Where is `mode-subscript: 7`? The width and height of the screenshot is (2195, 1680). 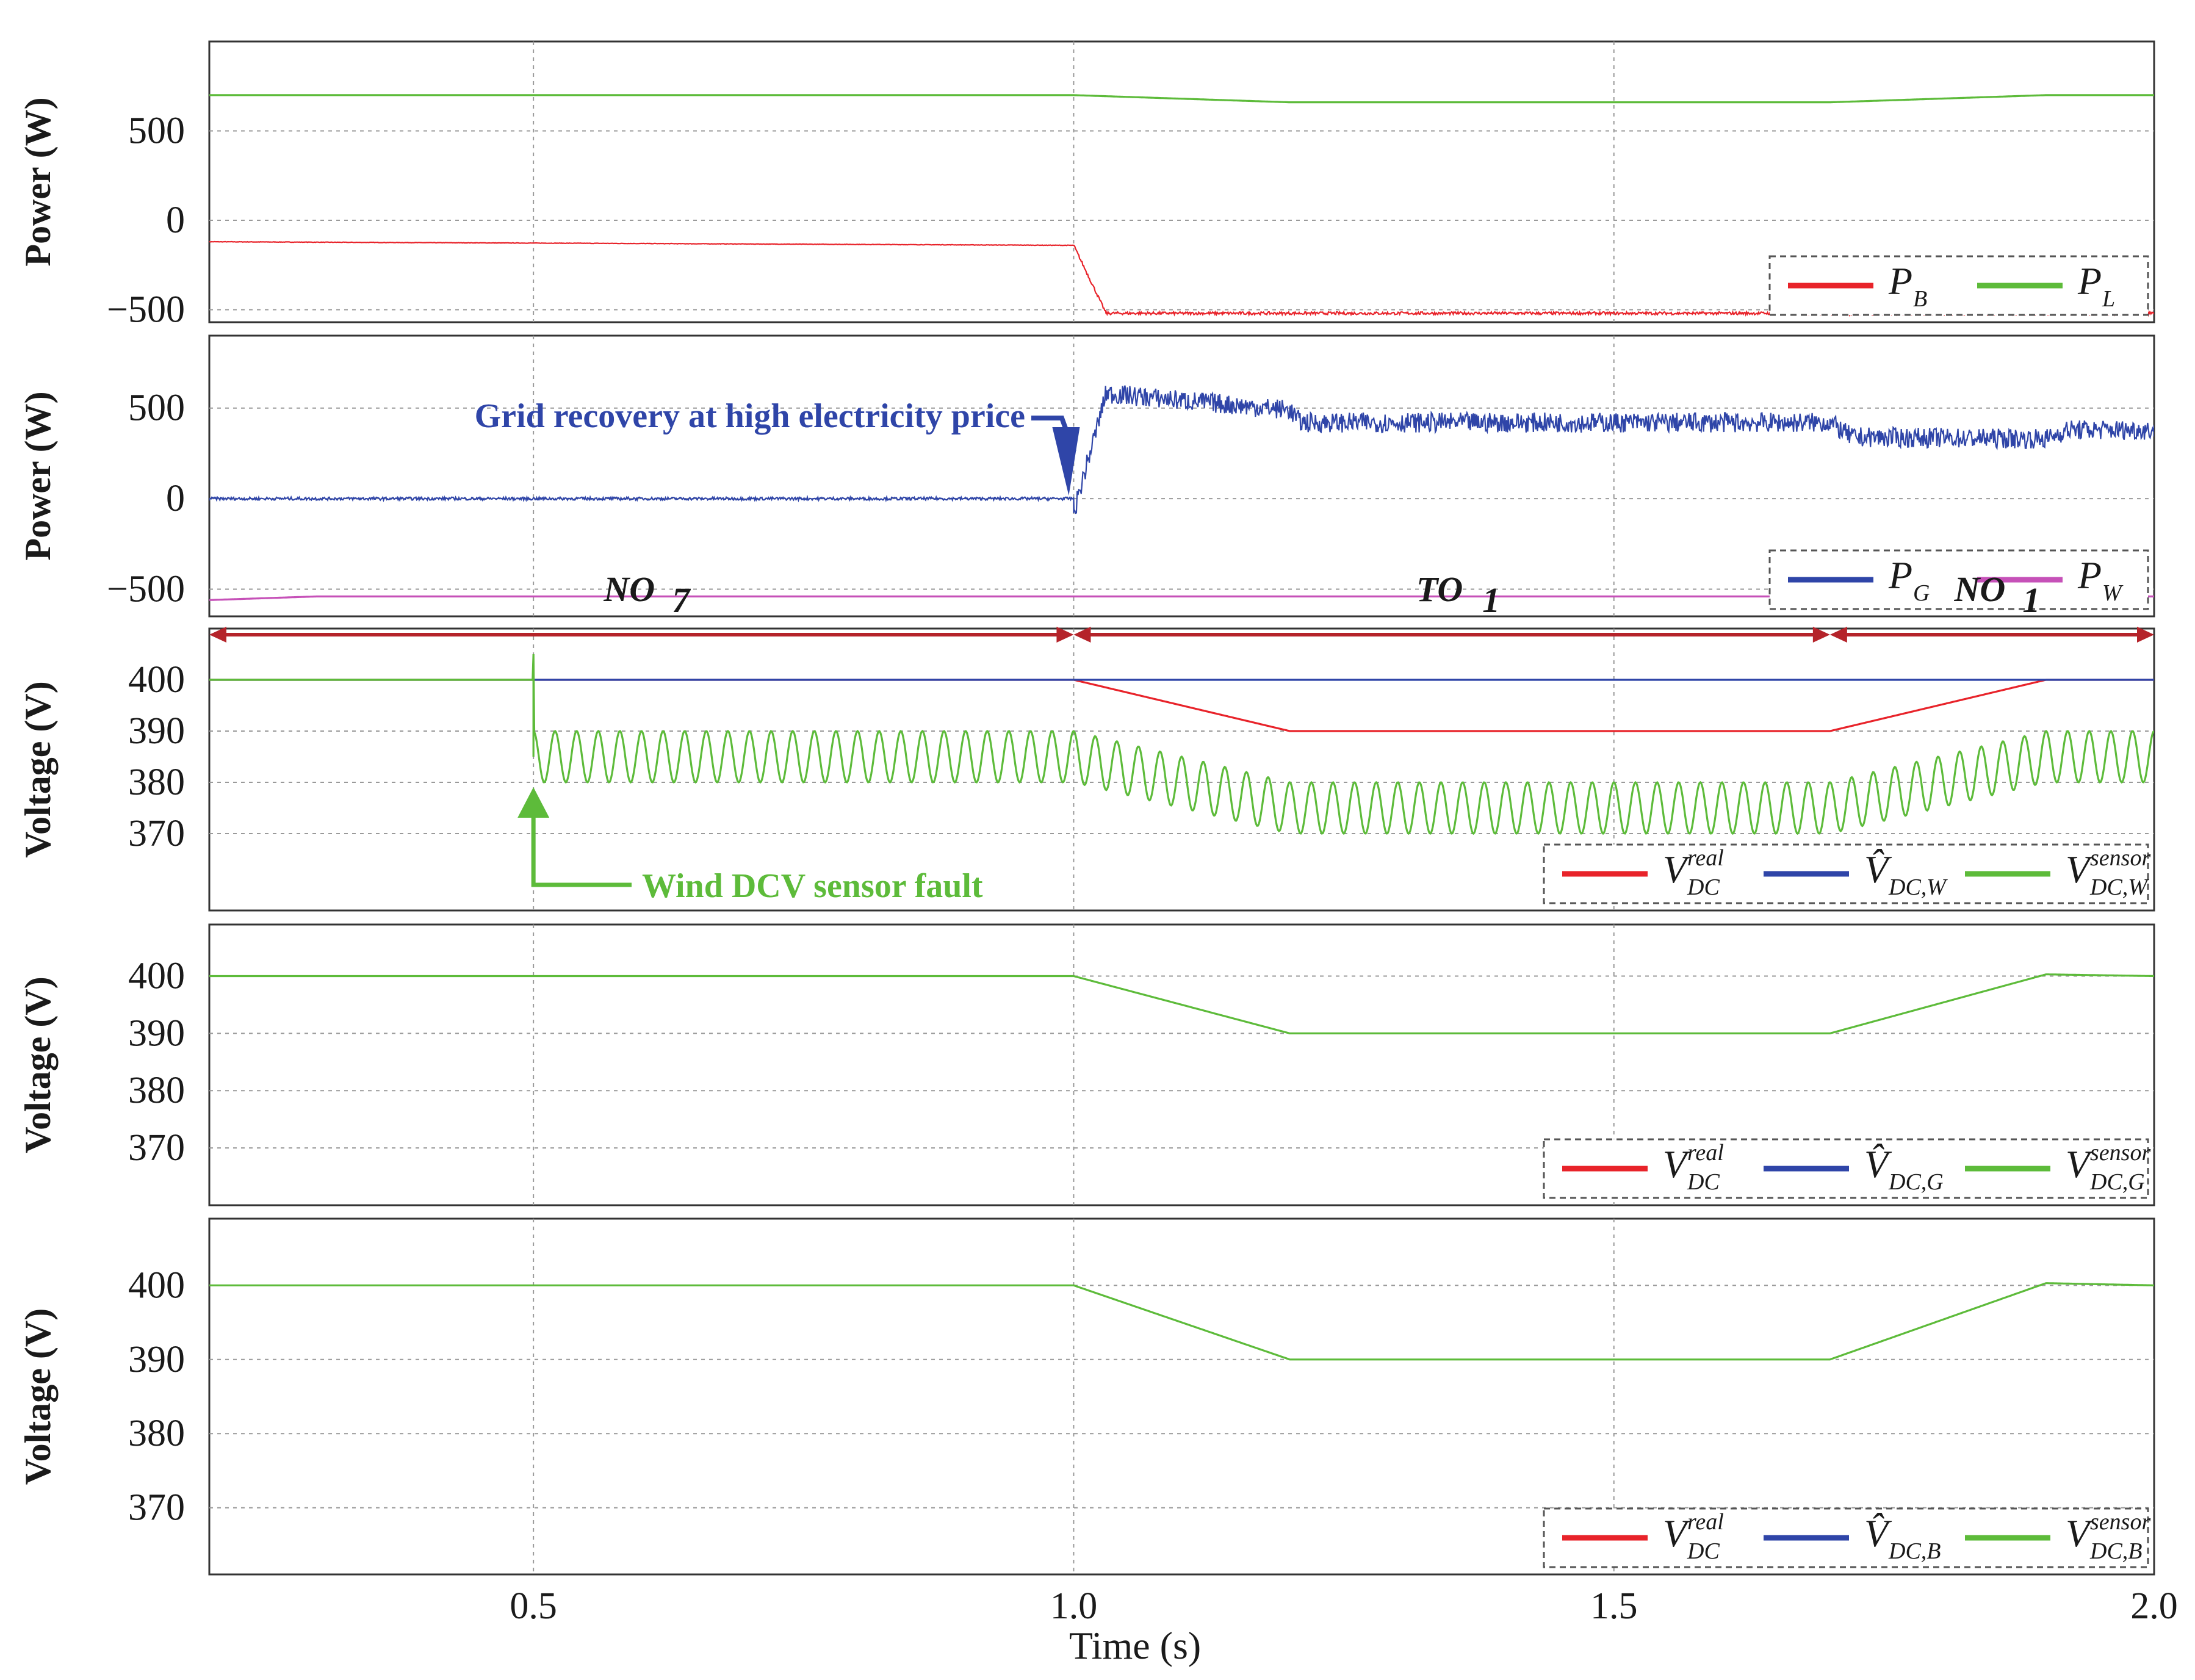
mode-subscript: 7 is located at coordinates (681, 600).